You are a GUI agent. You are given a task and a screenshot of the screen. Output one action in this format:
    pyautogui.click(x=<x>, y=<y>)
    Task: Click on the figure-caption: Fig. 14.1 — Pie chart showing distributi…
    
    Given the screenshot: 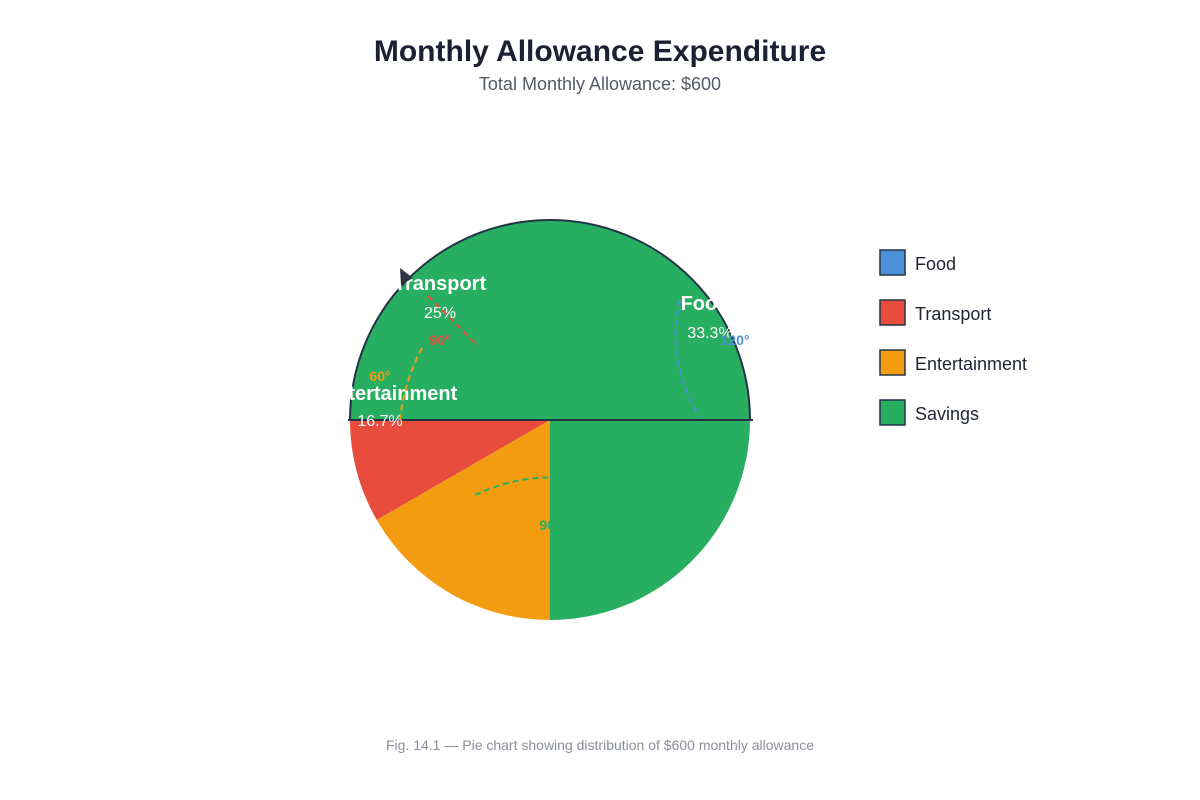 What is the action you would take?
    pyautogui.click(x=600, y=745)
    